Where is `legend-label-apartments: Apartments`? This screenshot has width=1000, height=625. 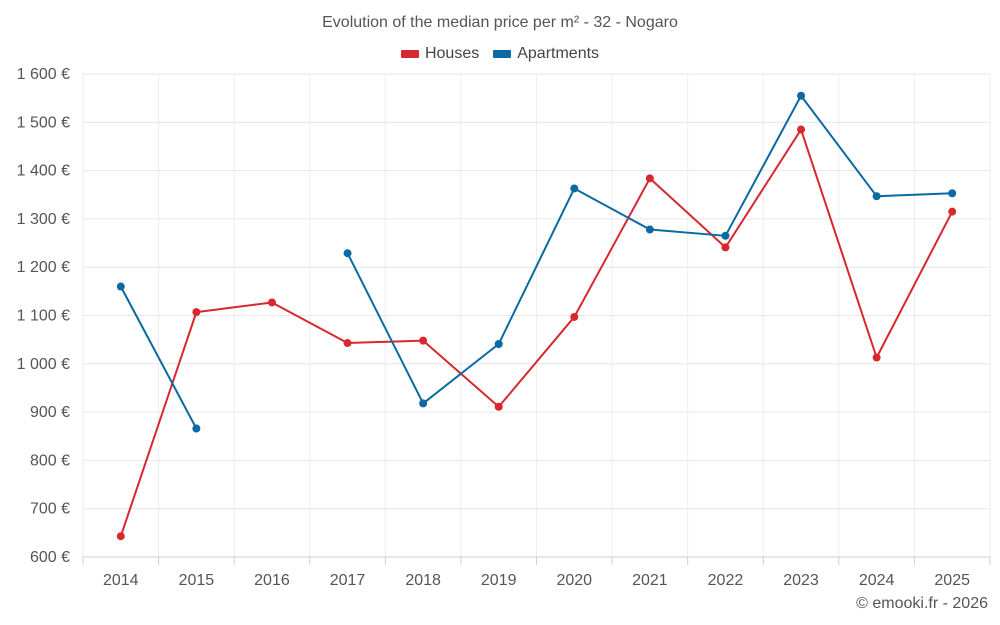
legend-label-apartments: Apartments is located at coordinates (558, 53).